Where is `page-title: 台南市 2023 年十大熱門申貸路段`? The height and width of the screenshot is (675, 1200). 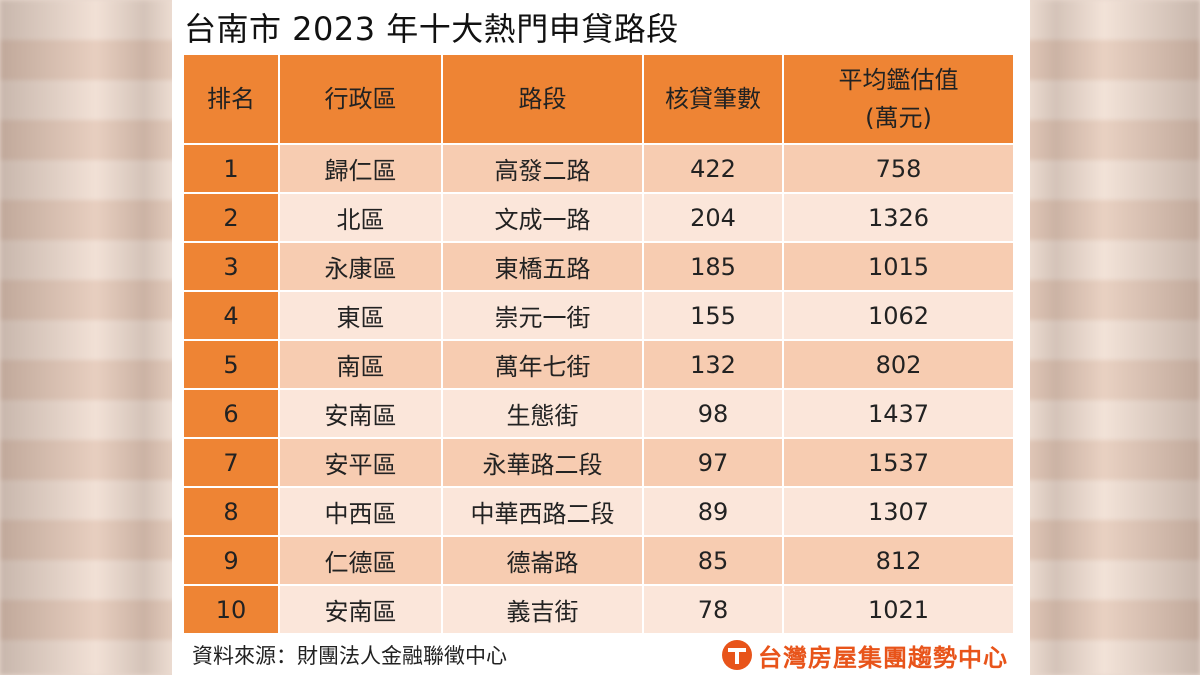
page-title: 台南市 2023 年十大熱門申貸路段 is located at coordinates (431, 29).